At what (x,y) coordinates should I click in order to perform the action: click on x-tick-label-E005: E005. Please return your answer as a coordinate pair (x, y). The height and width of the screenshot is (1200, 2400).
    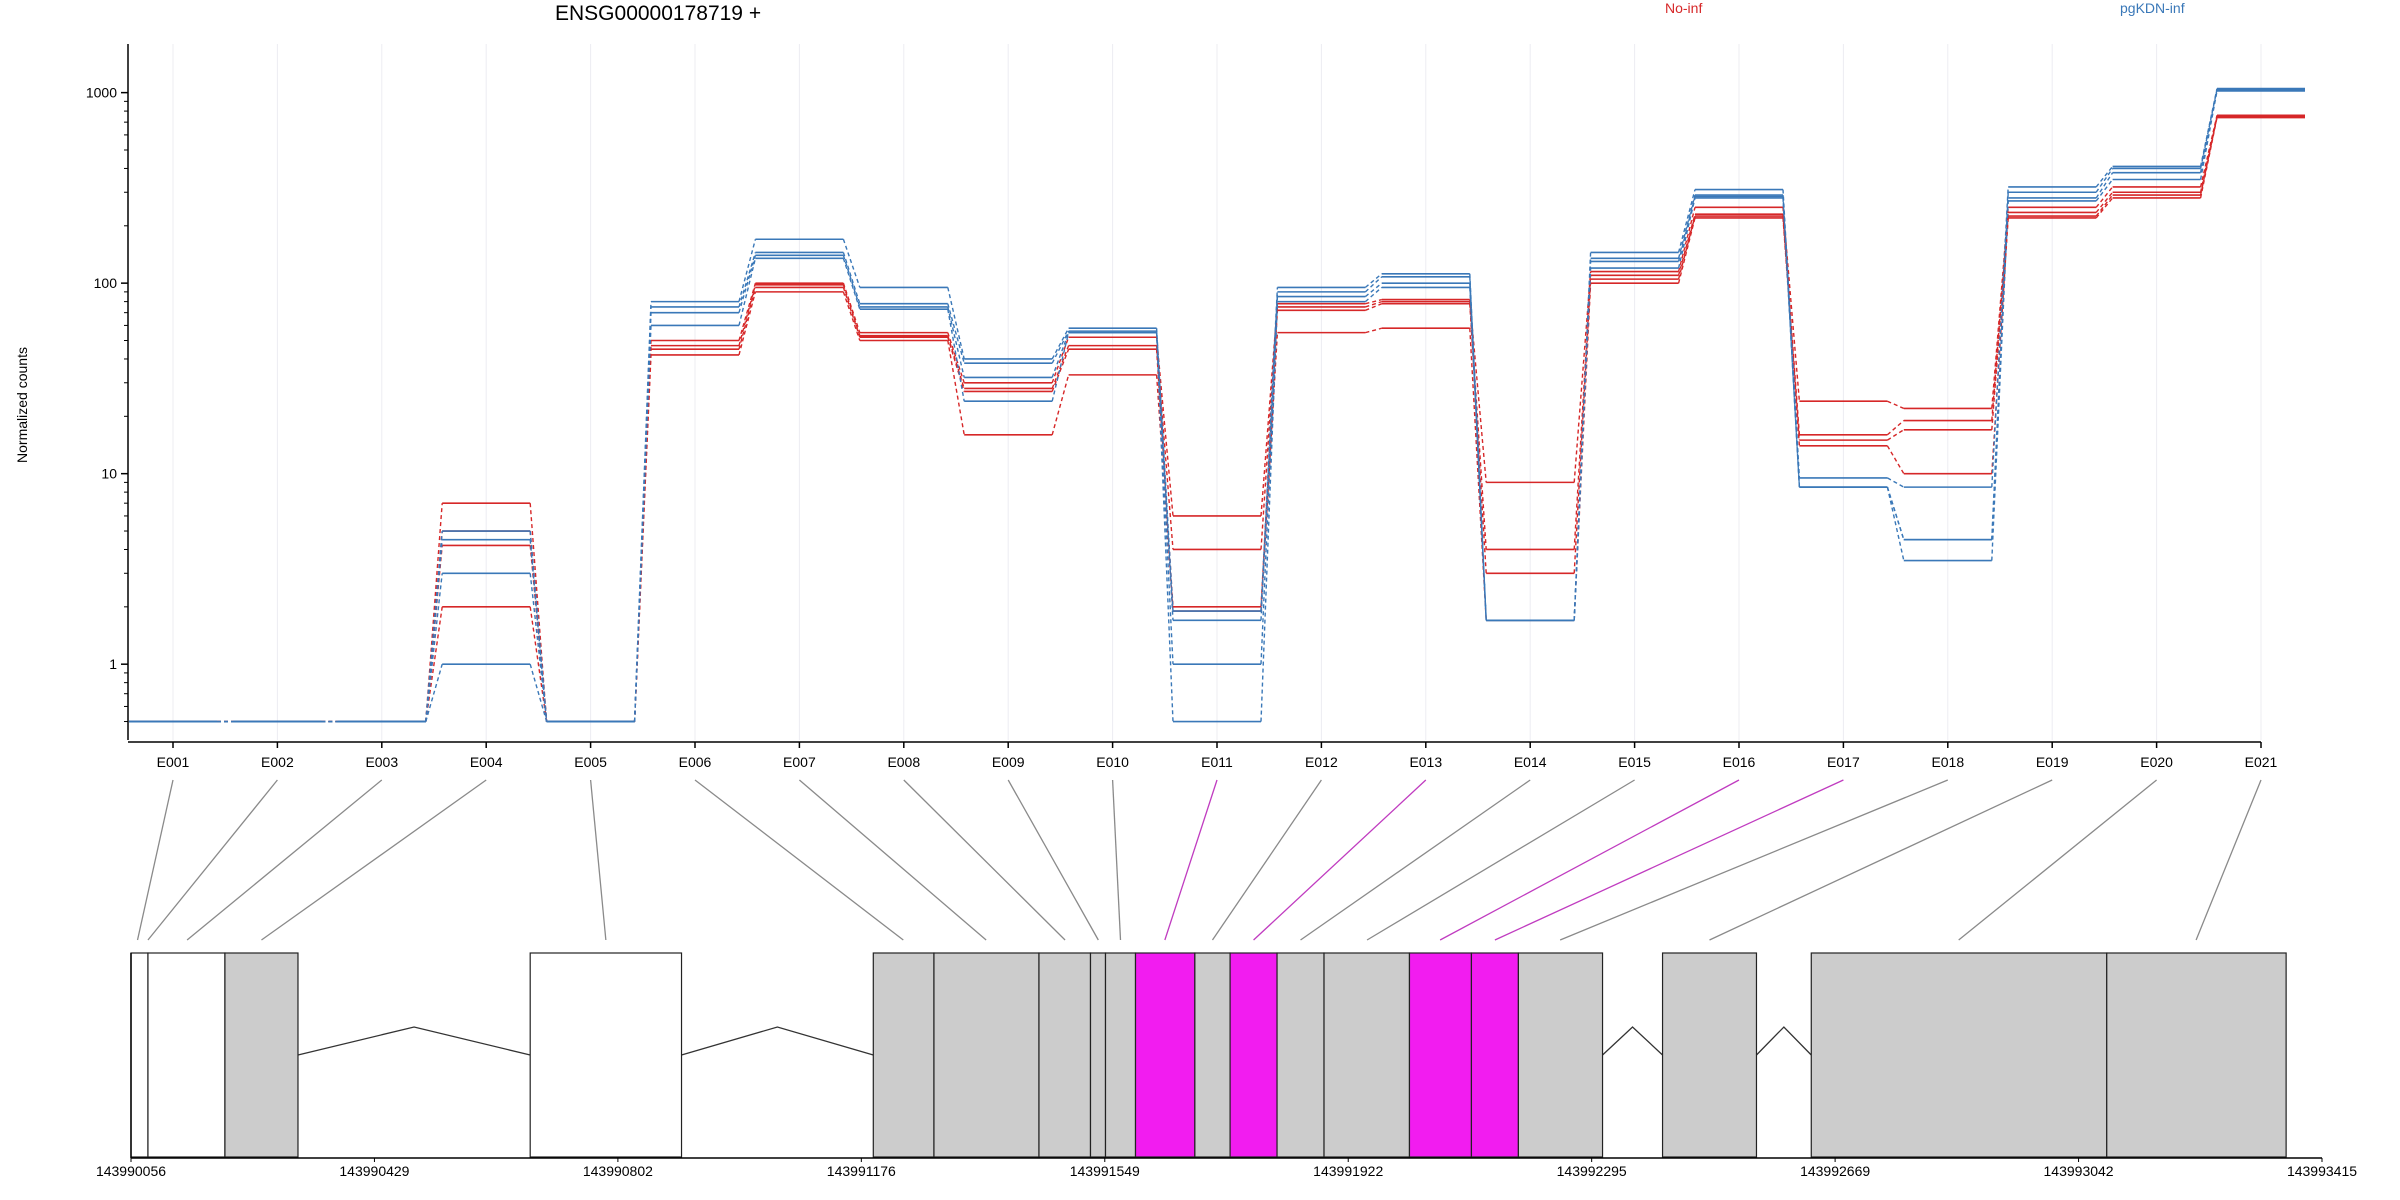
    Looking at the image, I should click on (590, 762).